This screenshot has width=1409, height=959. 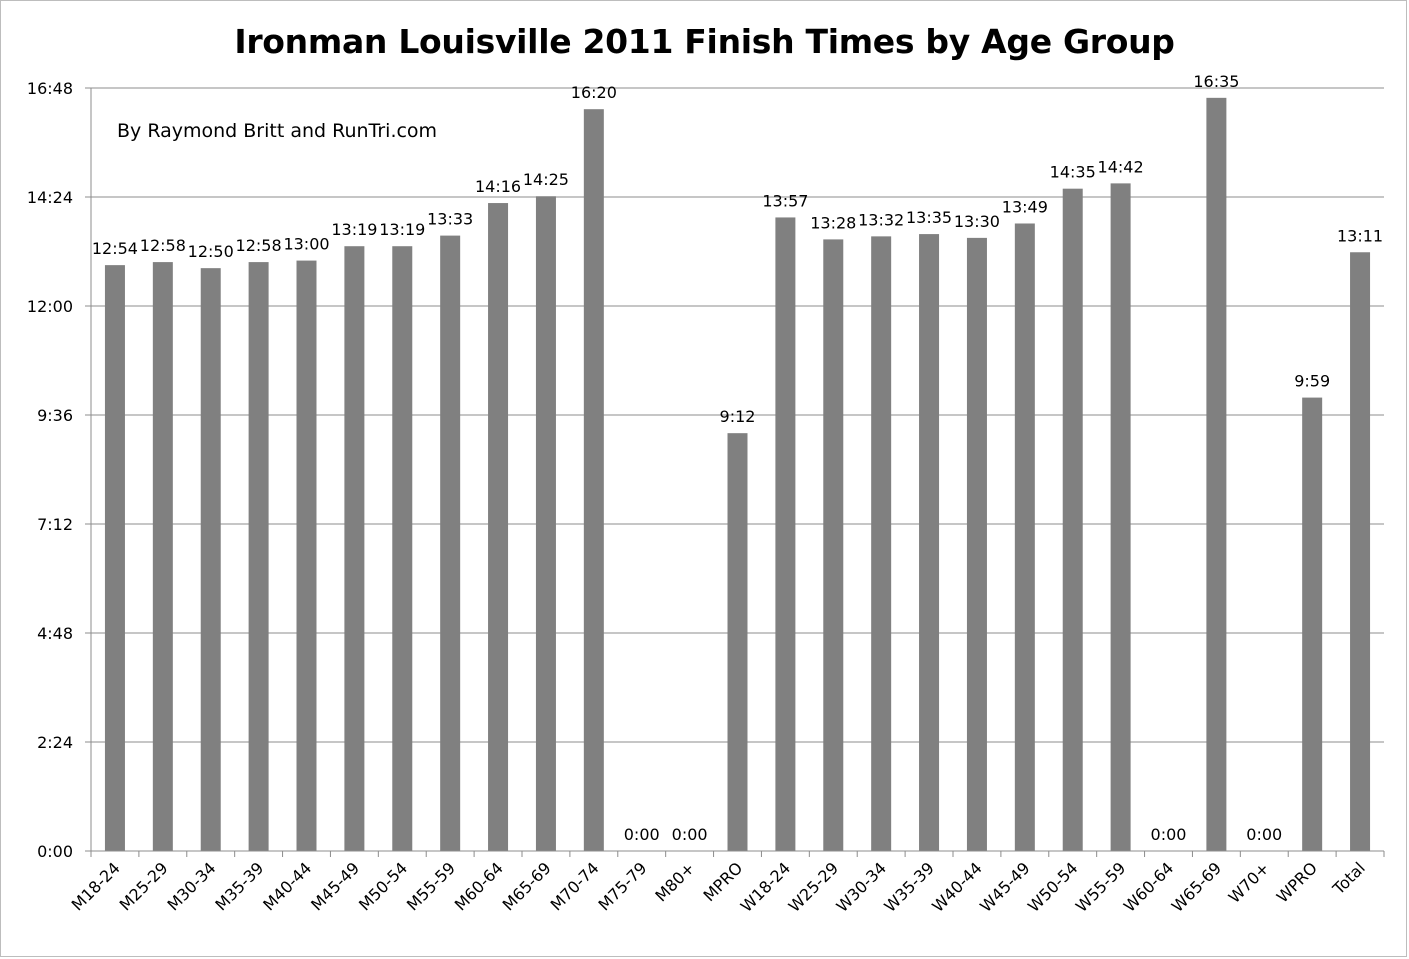 What do you see at coordinates (1100, 886) in the screenshot?
I see `x-tick-label: W55-59` at bounding box center [1100, 886].